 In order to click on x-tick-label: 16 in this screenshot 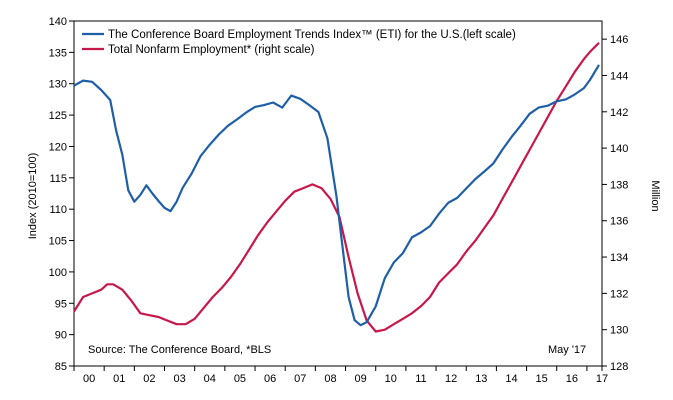, I will do `click(572, 379)`.